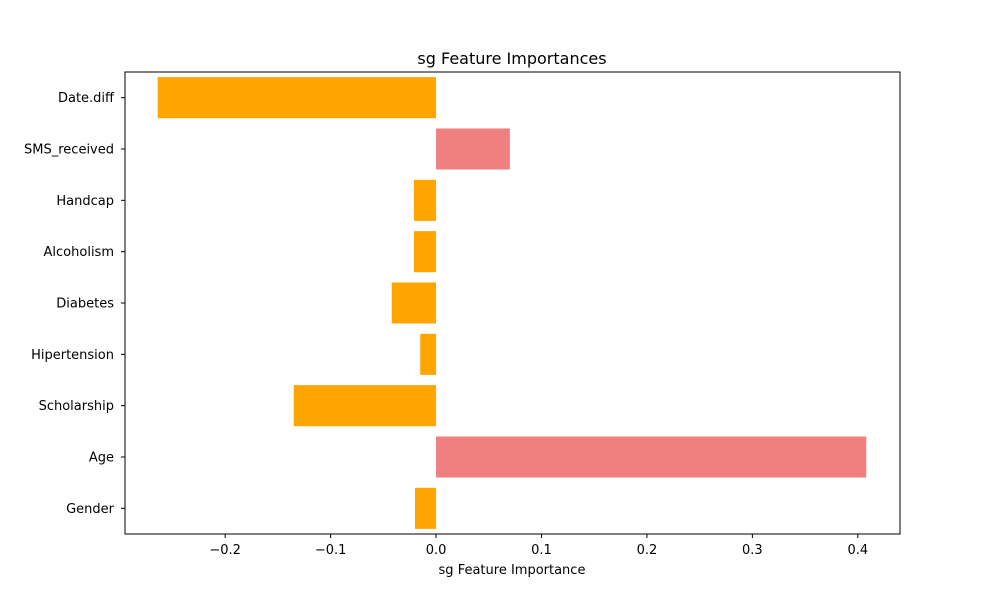 This screenshot has height=600, width=1000. What do you see at coordinates (365, 406) in the screenshot?
I see `bar-scholarship` at bounding box center [365, 406].